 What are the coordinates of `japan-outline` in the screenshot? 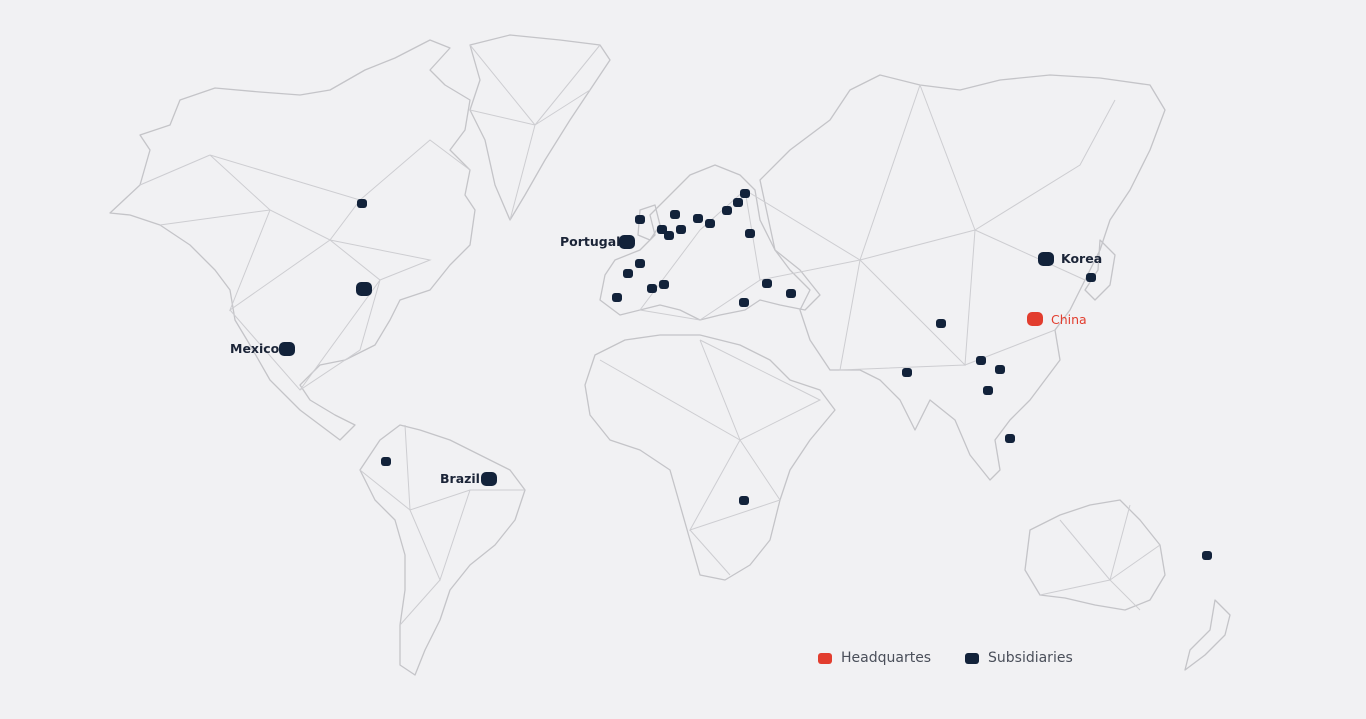 It's located at (1100, 270).